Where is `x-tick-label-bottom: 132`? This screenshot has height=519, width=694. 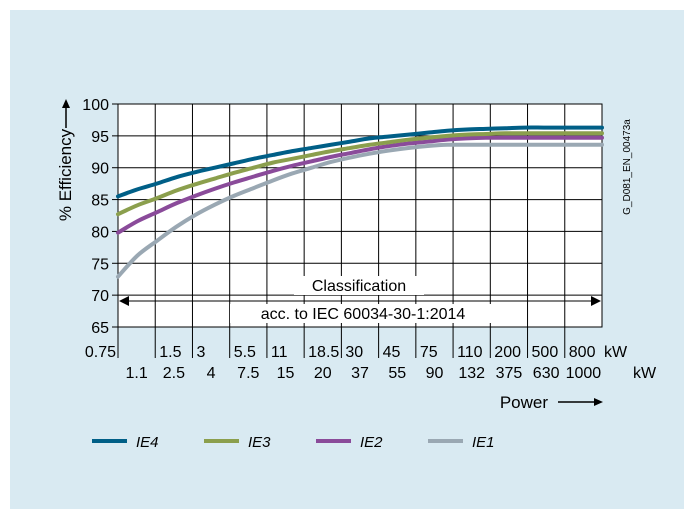
x-tick-label-bottom: 132 is located at coordinates (471, 373).